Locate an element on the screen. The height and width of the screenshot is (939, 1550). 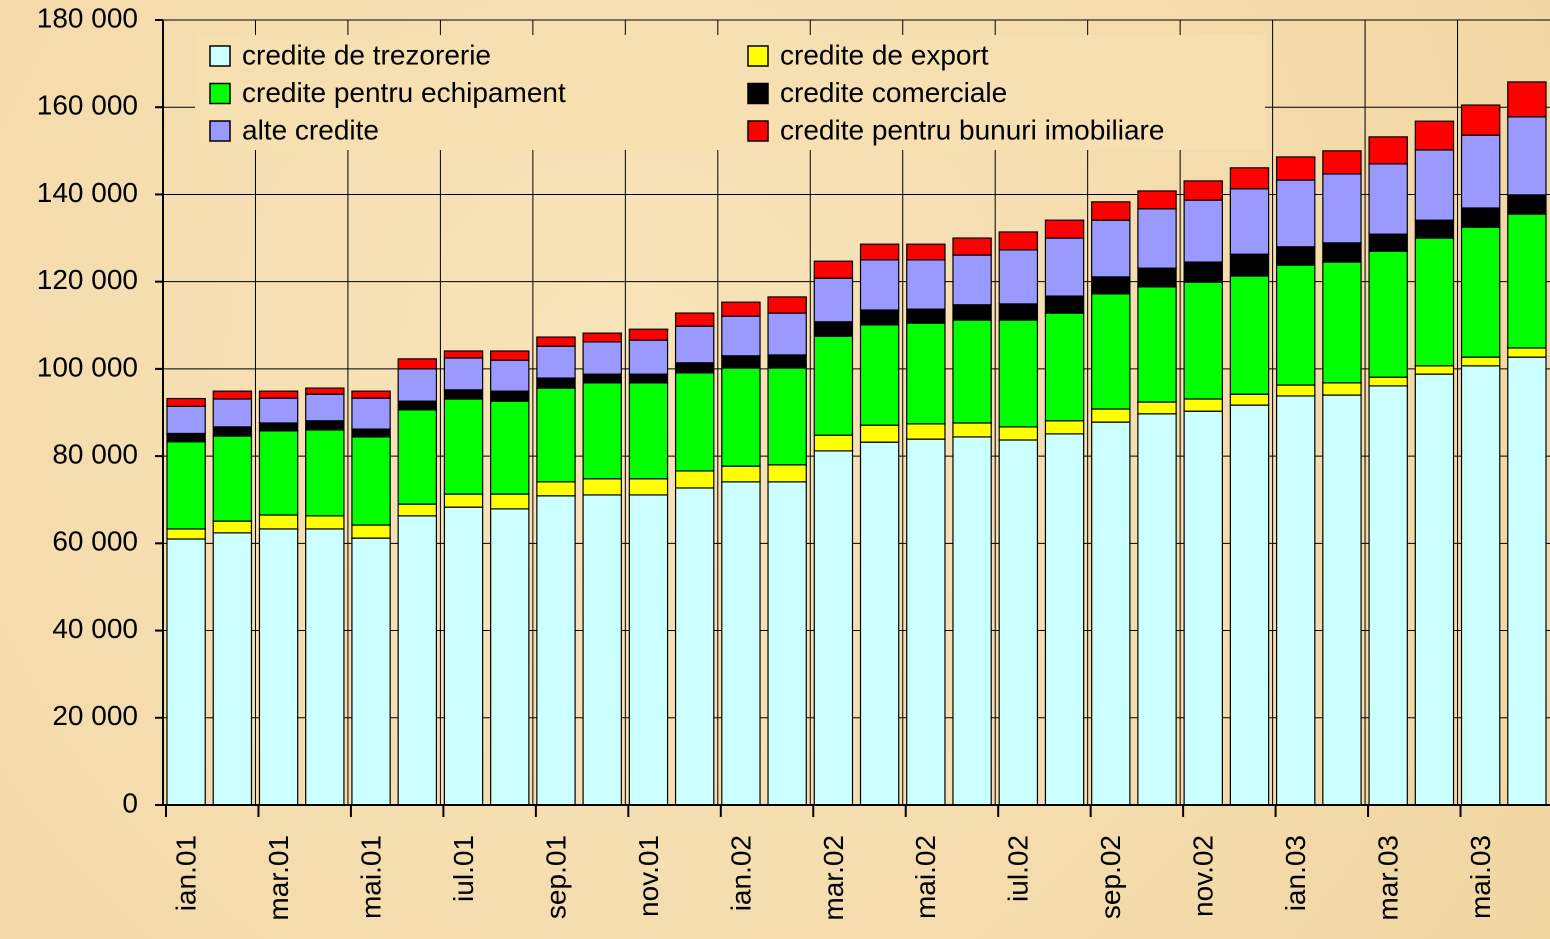
legend-background is located at coordinates (730, 92).